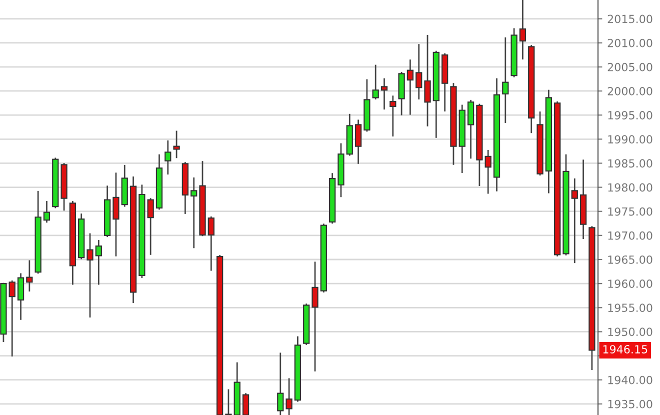  Describe the element at coordinates (630, 259) in the screenshot. I see `y-tick-label: 1965.00` at that location.